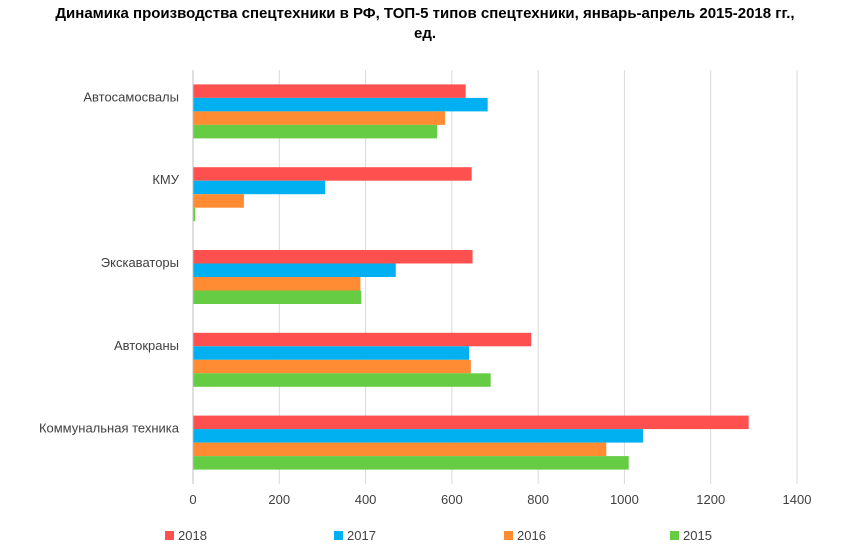  What do you see at coordinates (531, 535) in the screenshot?
I see `legend-label-2016: 2016` at bounding box center [531, 535].